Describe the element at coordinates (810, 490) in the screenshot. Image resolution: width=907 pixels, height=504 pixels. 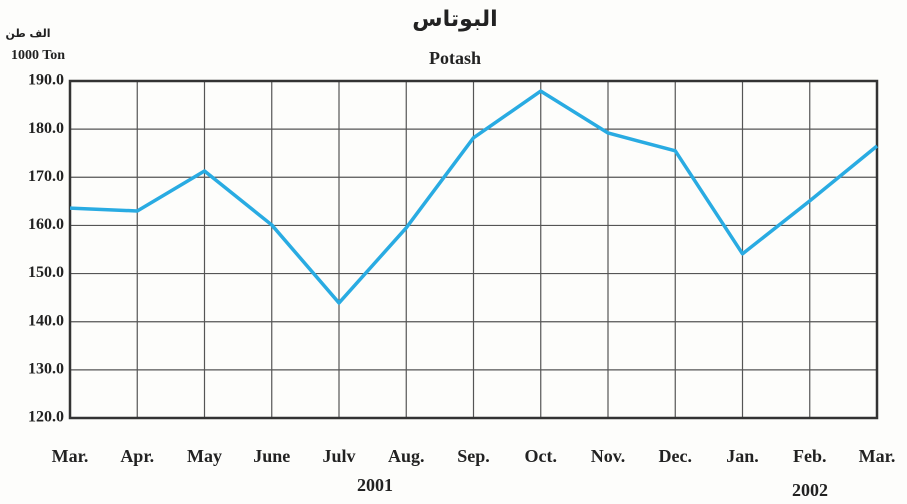
I see `year-label: 2002` at that location.